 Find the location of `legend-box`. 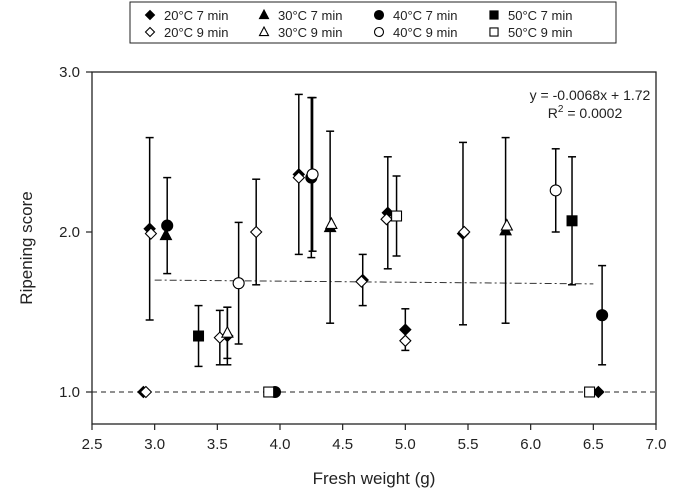

legend-box is located at coordinates (373, 22).